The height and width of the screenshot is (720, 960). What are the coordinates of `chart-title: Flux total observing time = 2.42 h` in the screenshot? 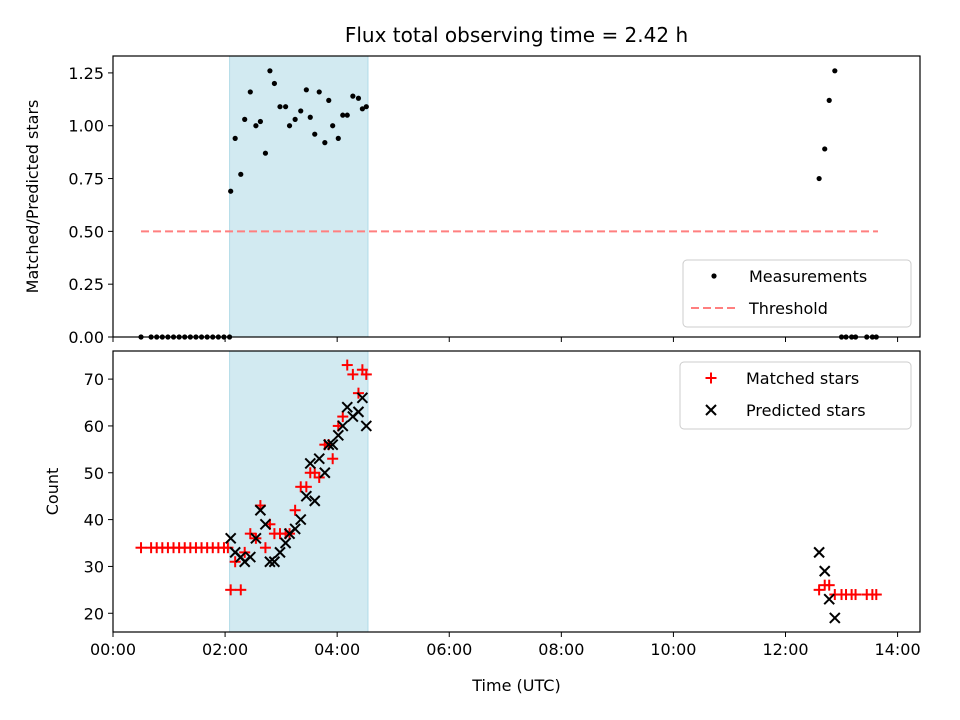 It's located at (516, 35).